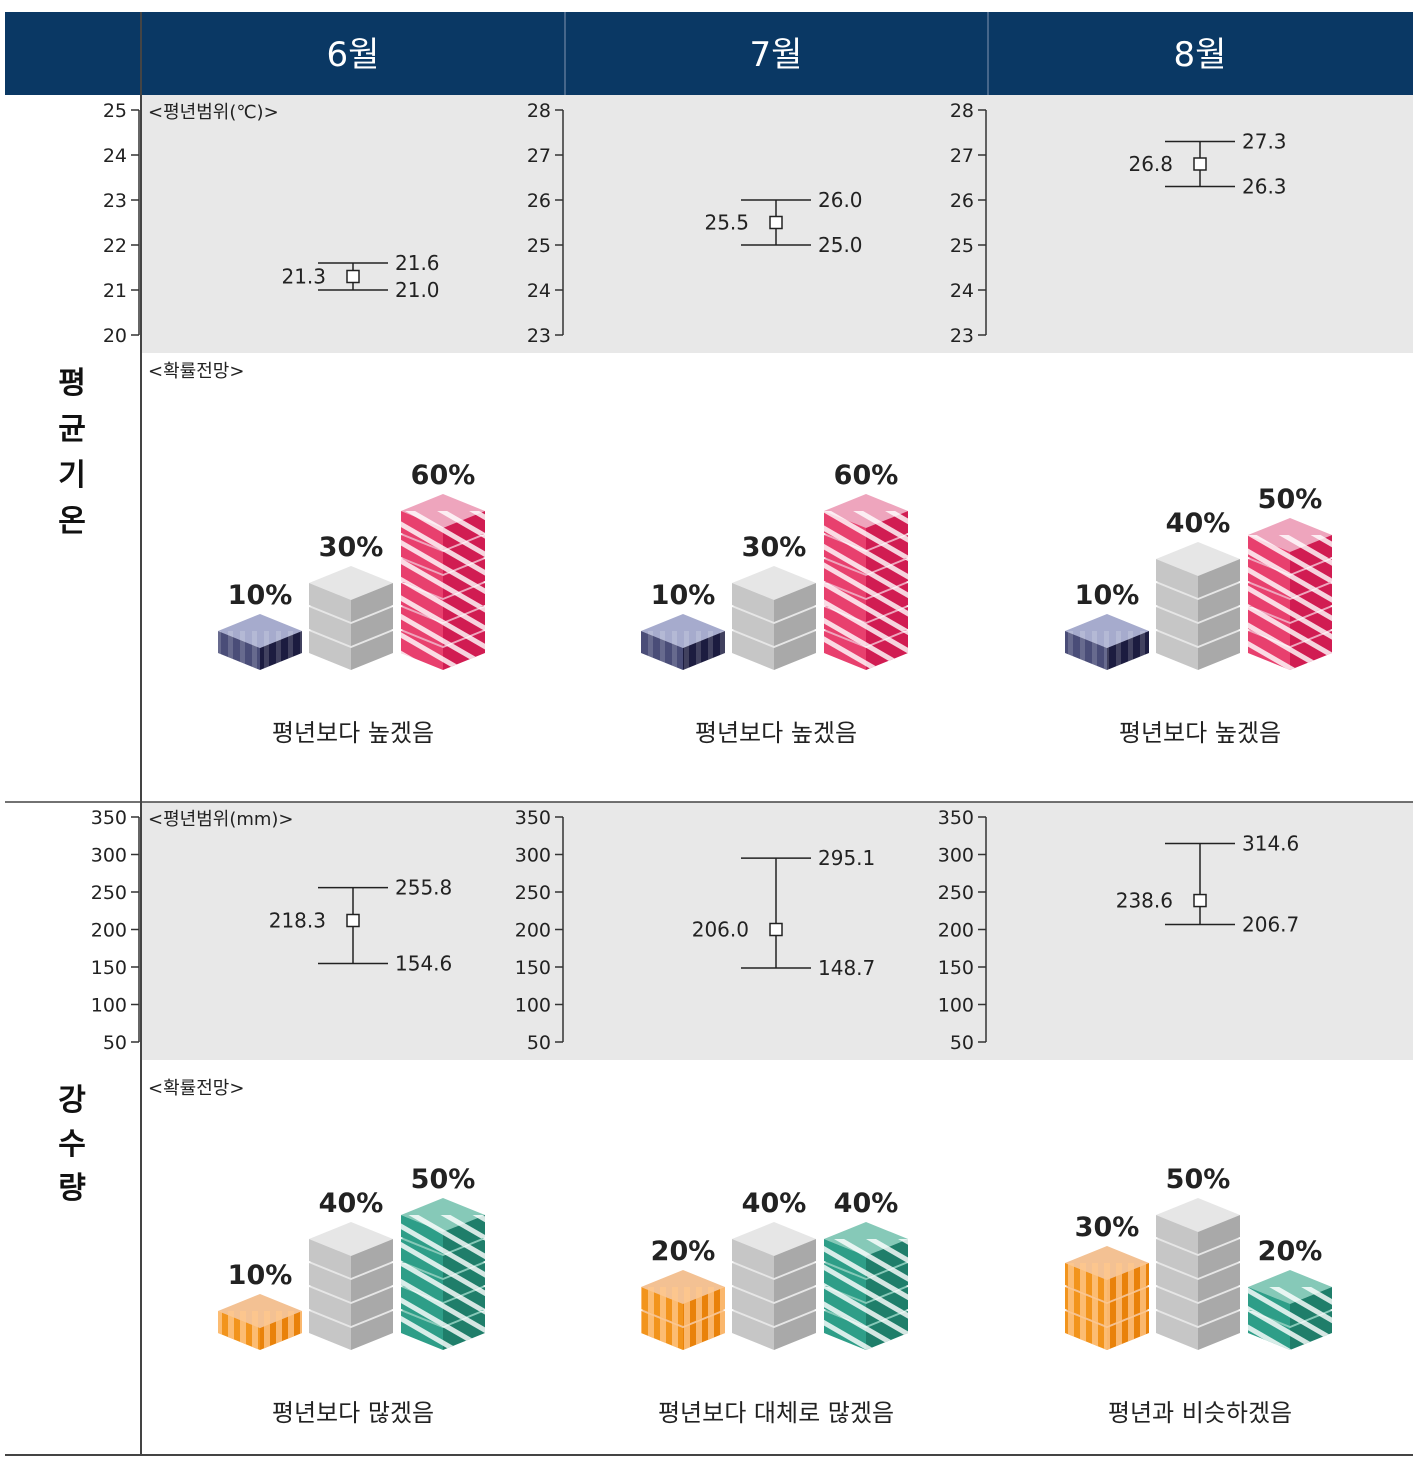 This screenshot has height=1465, width=1419. I want to click on range-low-label: 25.0, so click(840, 245).